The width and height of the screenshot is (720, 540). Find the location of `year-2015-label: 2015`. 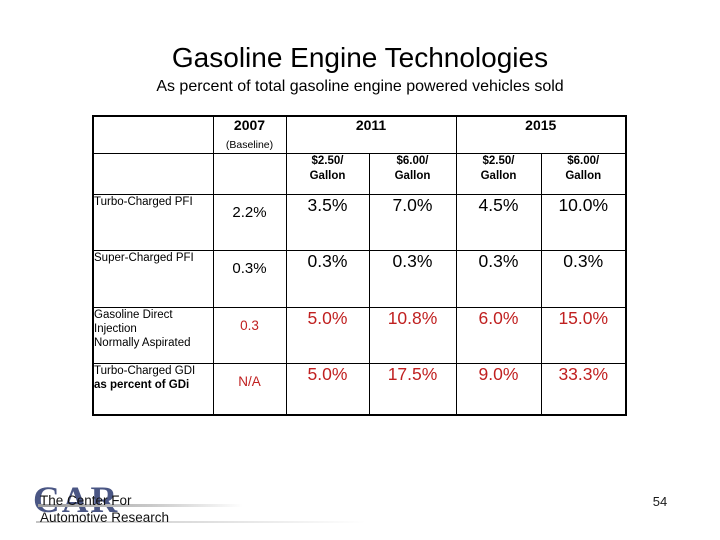

year-2015-label: 2015 is located at coordinates (541, 125).